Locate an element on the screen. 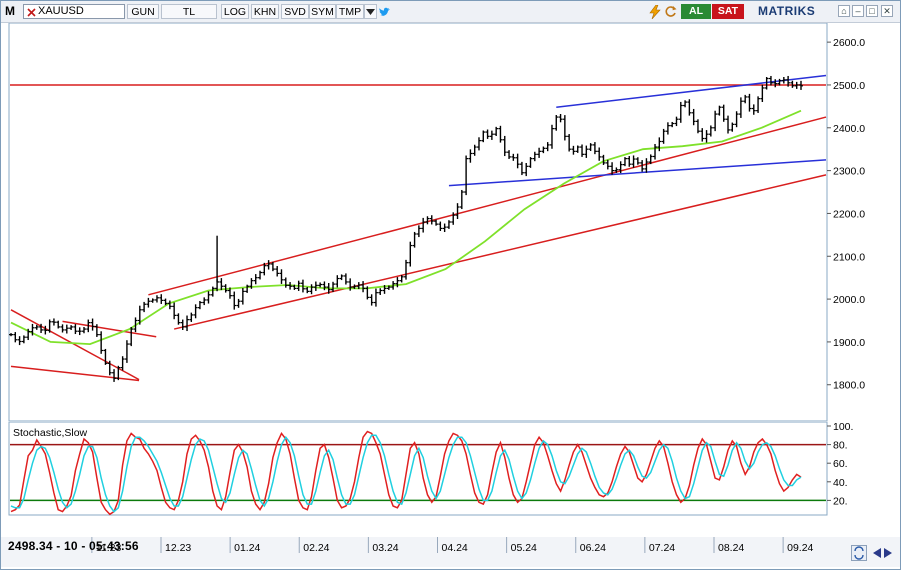 This screenshot has height=570, width=901. stochastic-tick-label: 100. is located at coordinates (843, 427).